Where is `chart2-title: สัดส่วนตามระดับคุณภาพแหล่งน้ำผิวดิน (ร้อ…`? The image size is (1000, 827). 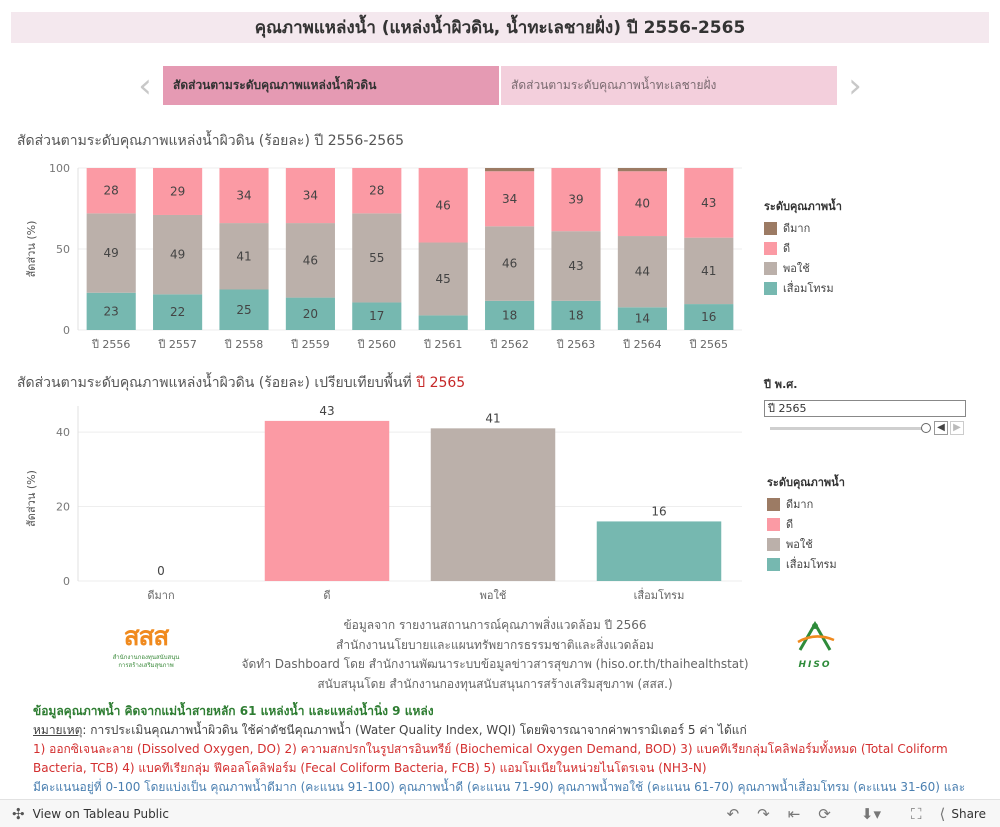
chart2-title: สัดส่วนตามระดับคุณภาพแหล่งน้ำผิวดิน (ร้อ… is located at coordinates (241, 383).